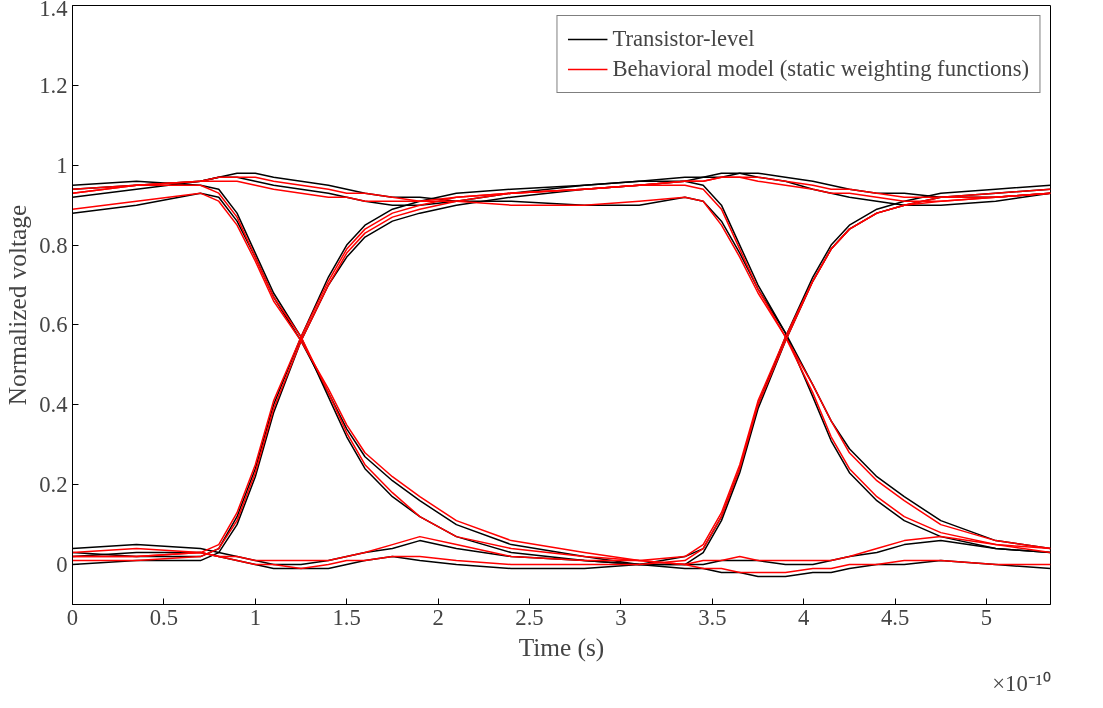 The width and height of the screenshot is (1103, 708). I want to click on x-tick-label: 4, so click(804, 617).